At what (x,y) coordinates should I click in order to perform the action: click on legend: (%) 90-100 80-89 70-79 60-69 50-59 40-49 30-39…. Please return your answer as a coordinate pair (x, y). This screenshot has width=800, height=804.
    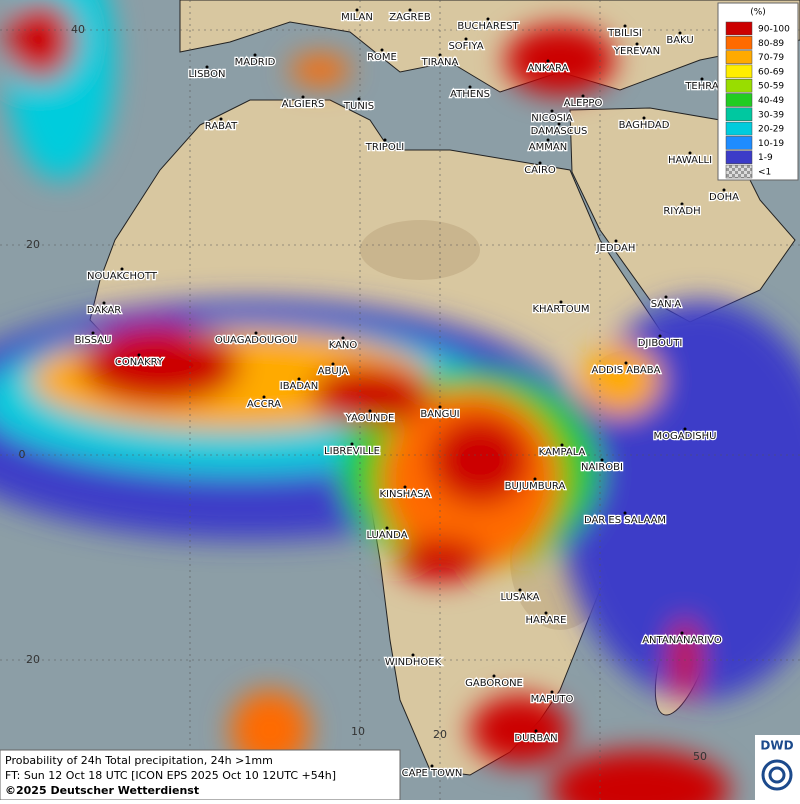
    Looking at the image, I should click on (758, 91).